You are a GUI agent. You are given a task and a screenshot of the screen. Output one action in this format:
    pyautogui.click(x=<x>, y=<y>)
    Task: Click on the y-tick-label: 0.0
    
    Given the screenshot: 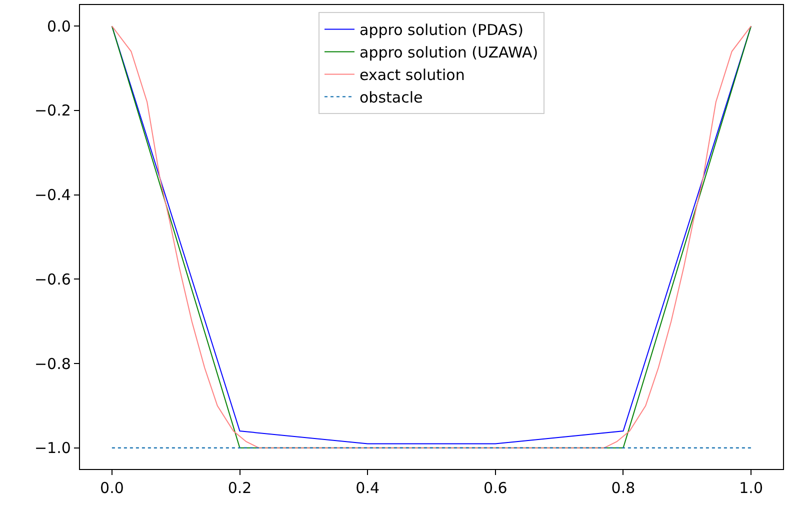 What is the action you would take?
    pyautogui.click(x=59, y=26)
    